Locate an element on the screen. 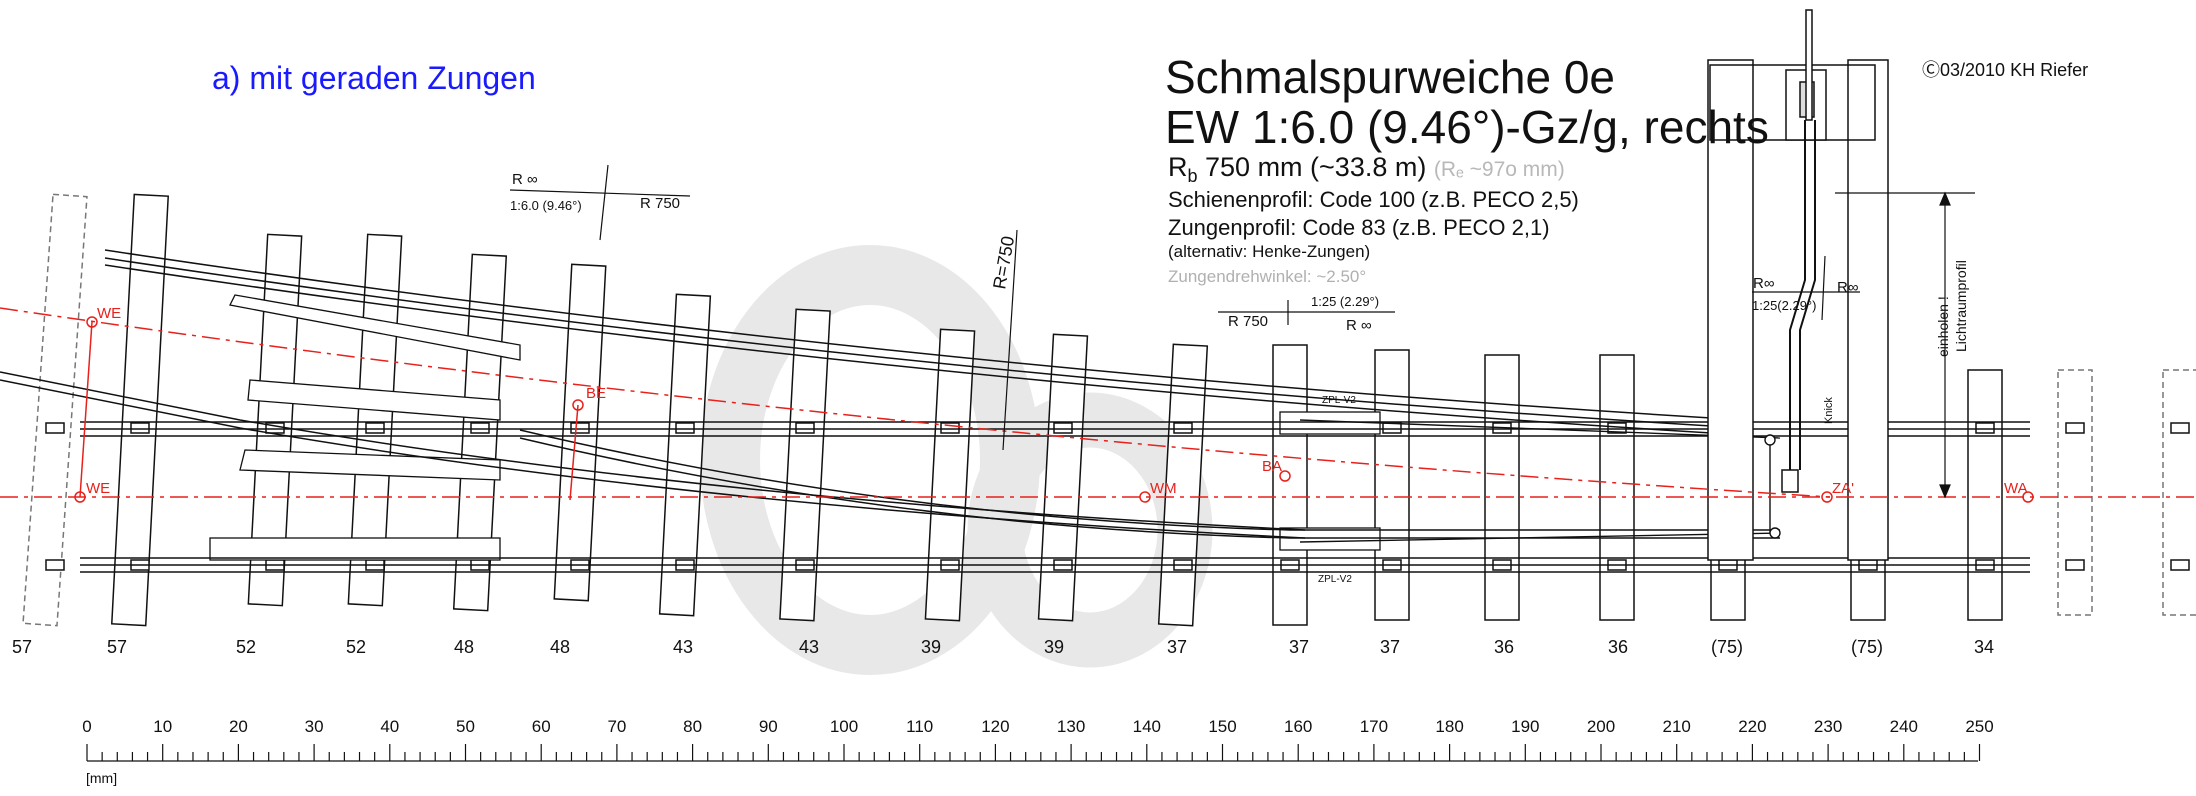  sleeper-label: 57 is located at coordinates (117, 647).